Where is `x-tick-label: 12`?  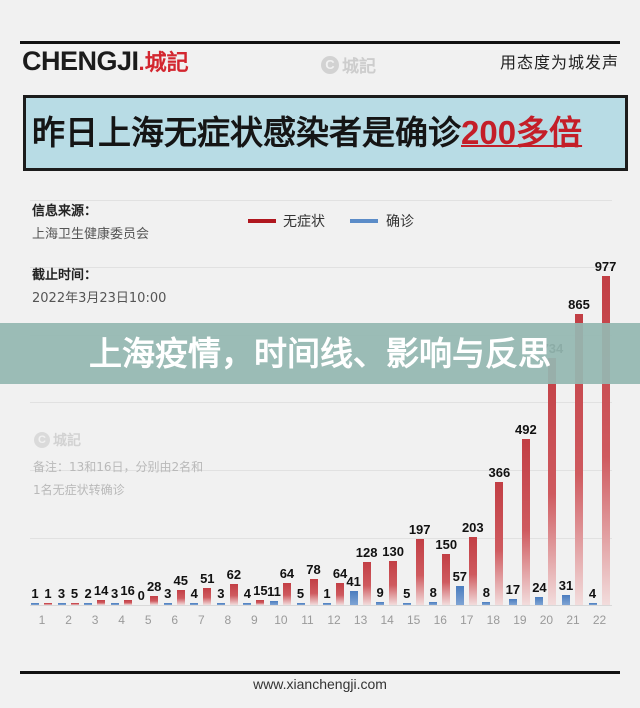 x-tick-label: 12 is located at coordinates (334, 620).